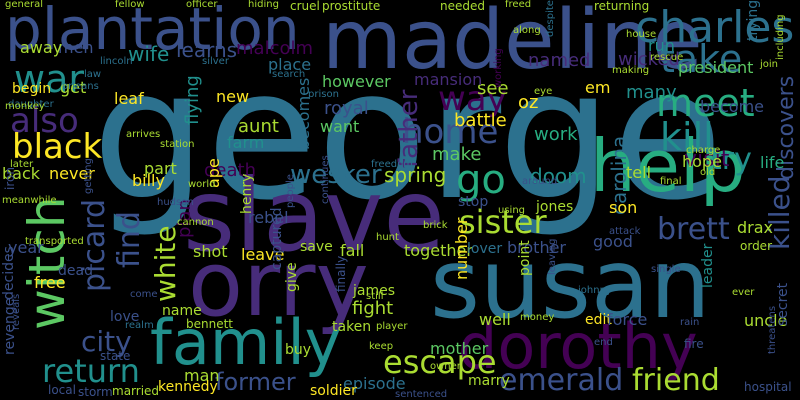 This screenshot has width=800, height=400. Describe the element at coordinates (62, 390) in the screenshot. I see `word-local: local` at that location.